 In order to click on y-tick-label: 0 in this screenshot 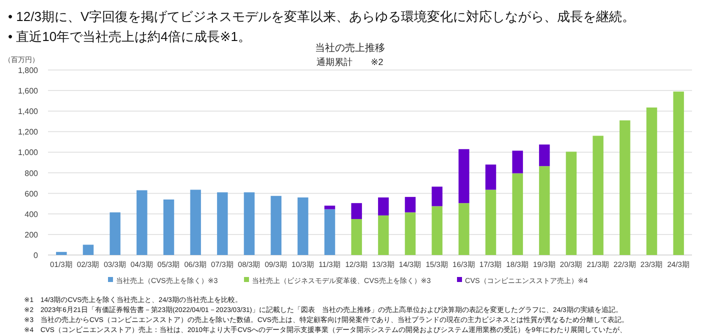, I will do `click(36, 255)`.